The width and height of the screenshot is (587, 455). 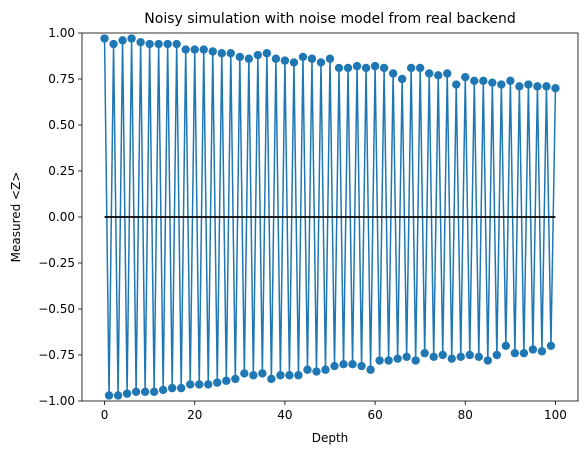 What do you see at coordinates (284, 415) in the screenshot?
I see `x-tick-label: 40` at bounding box center [284, 415].